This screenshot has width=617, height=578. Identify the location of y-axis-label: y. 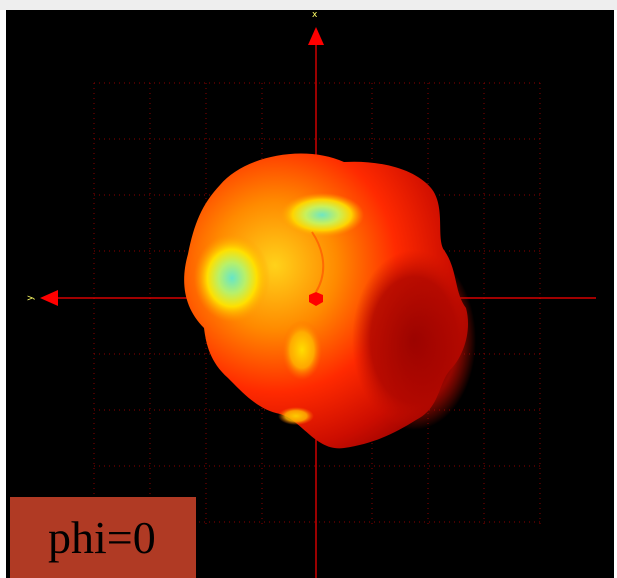
(30, 298).